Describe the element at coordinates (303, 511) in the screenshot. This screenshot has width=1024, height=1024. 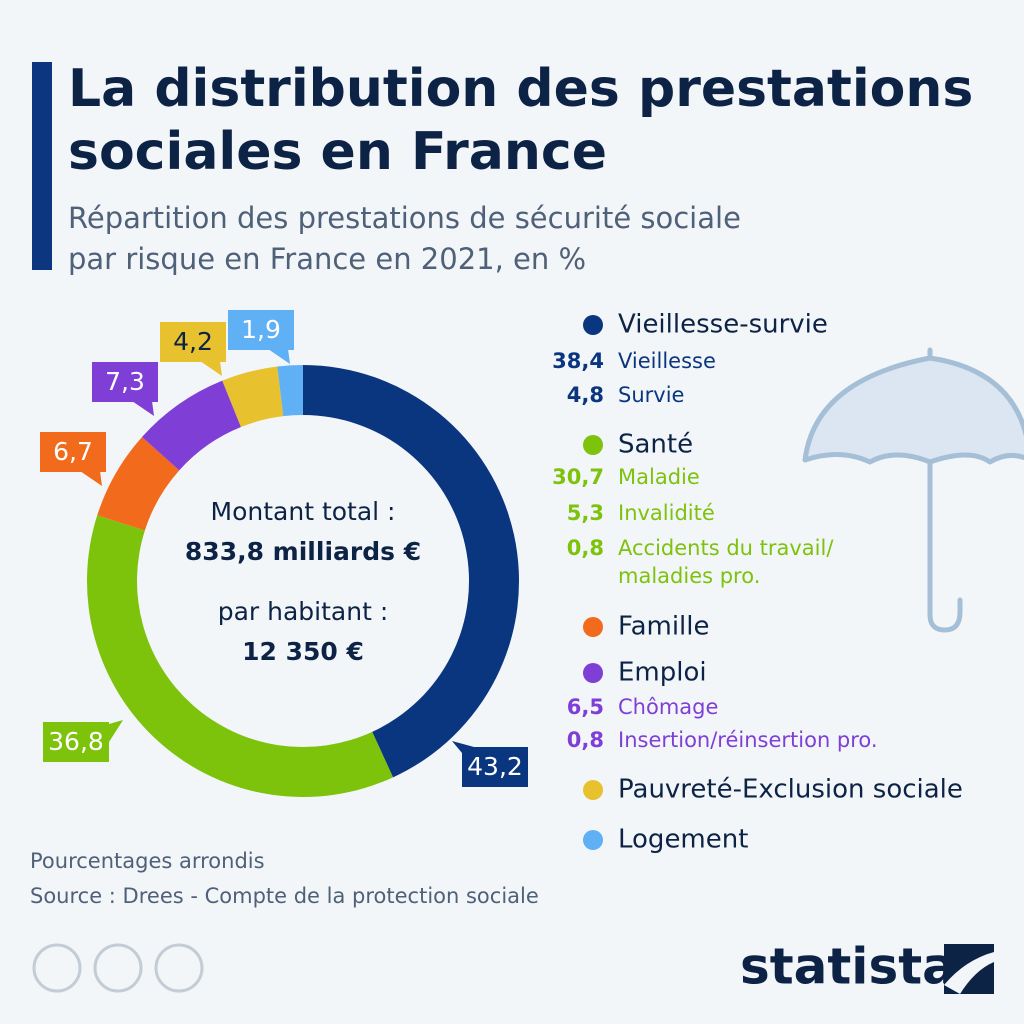
I see `center-text: Montant total :` at that location.